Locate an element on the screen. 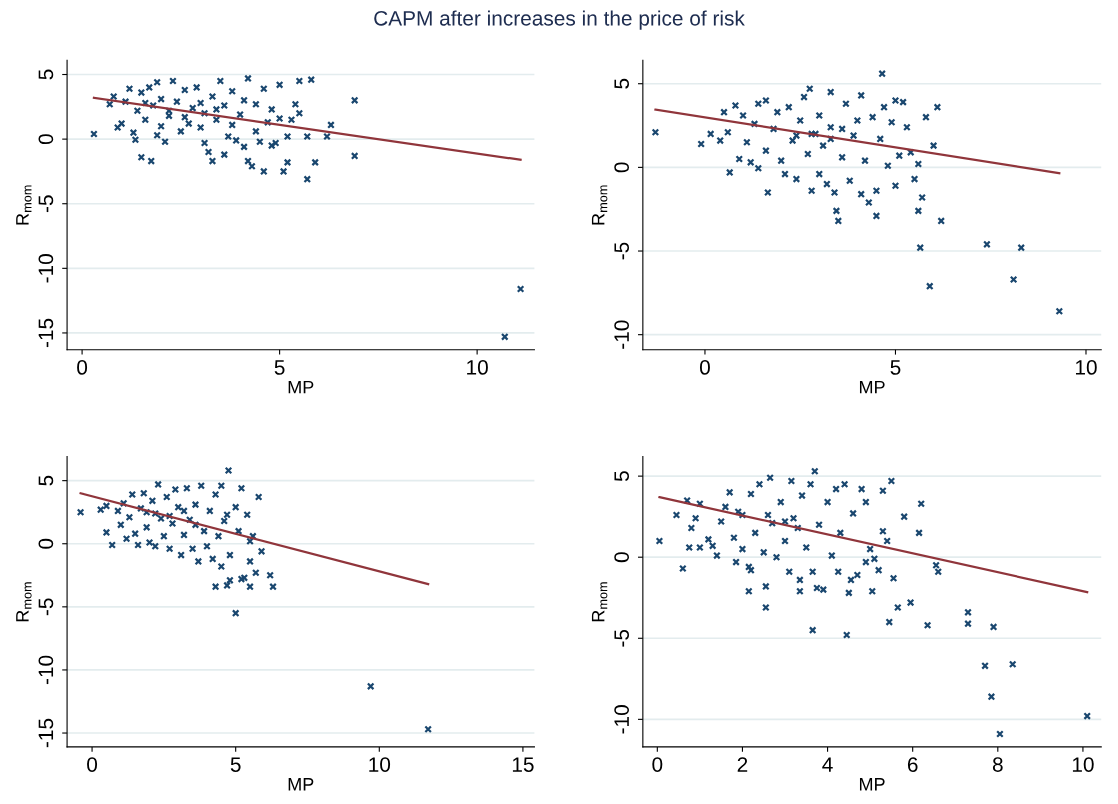 This screenshot has height=804, width=1118. x-tick-label: 8 is located at coordinates (997, 764).